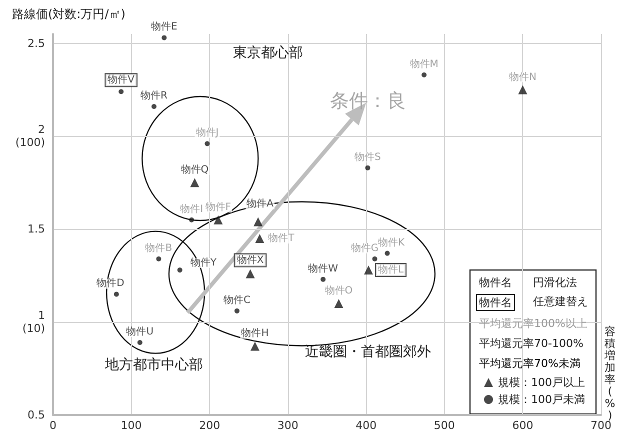  I want to click on data-label: 物件I, so click(192, 209).